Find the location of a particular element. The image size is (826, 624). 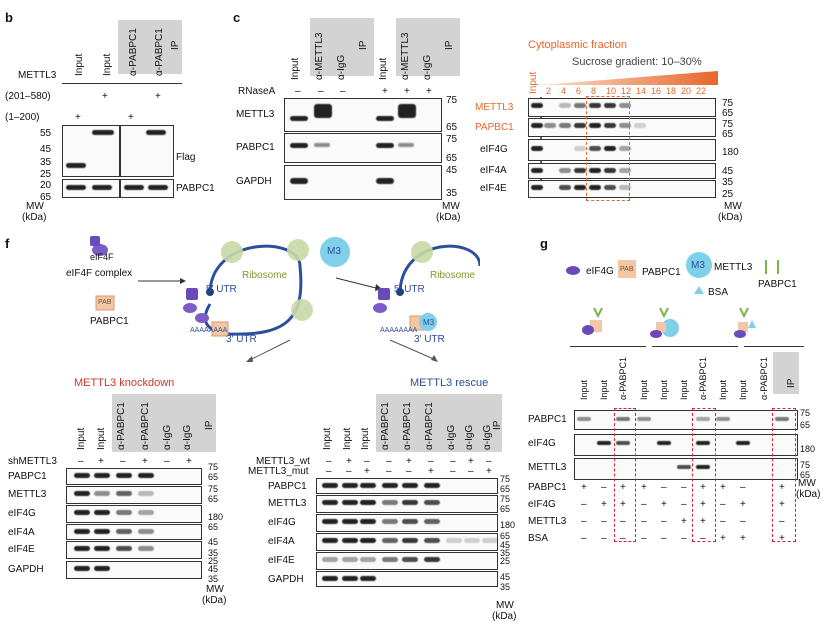

utr5-label: 5′ UTR is located at coordinates (221, 289).